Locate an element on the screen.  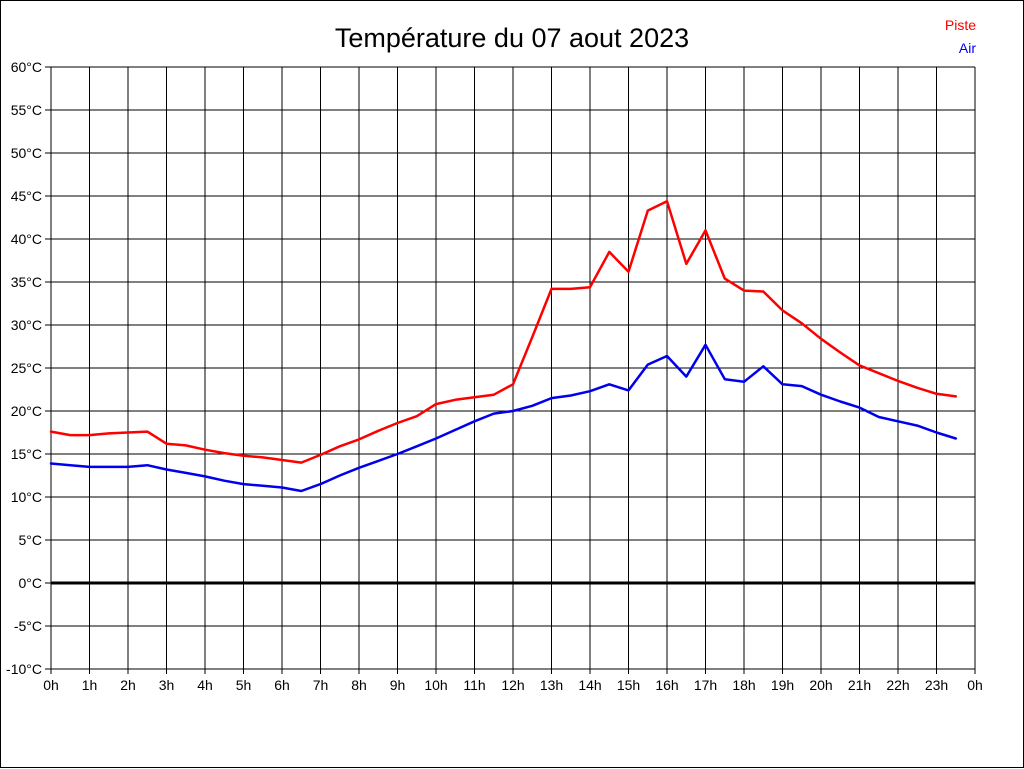
x-axis-label: 17h is located at coordinates (705, 685).